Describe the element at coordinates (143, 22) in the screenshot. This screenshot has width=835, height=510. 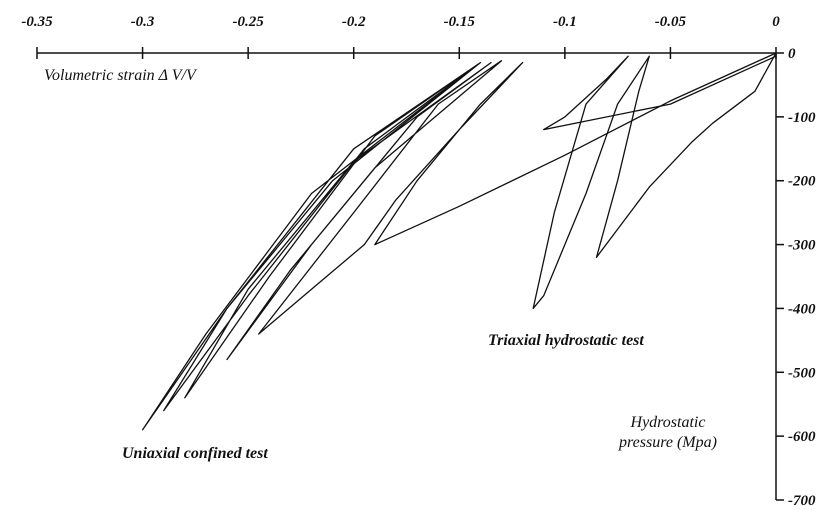
I see `x-tick-label: -0.3` at that location.